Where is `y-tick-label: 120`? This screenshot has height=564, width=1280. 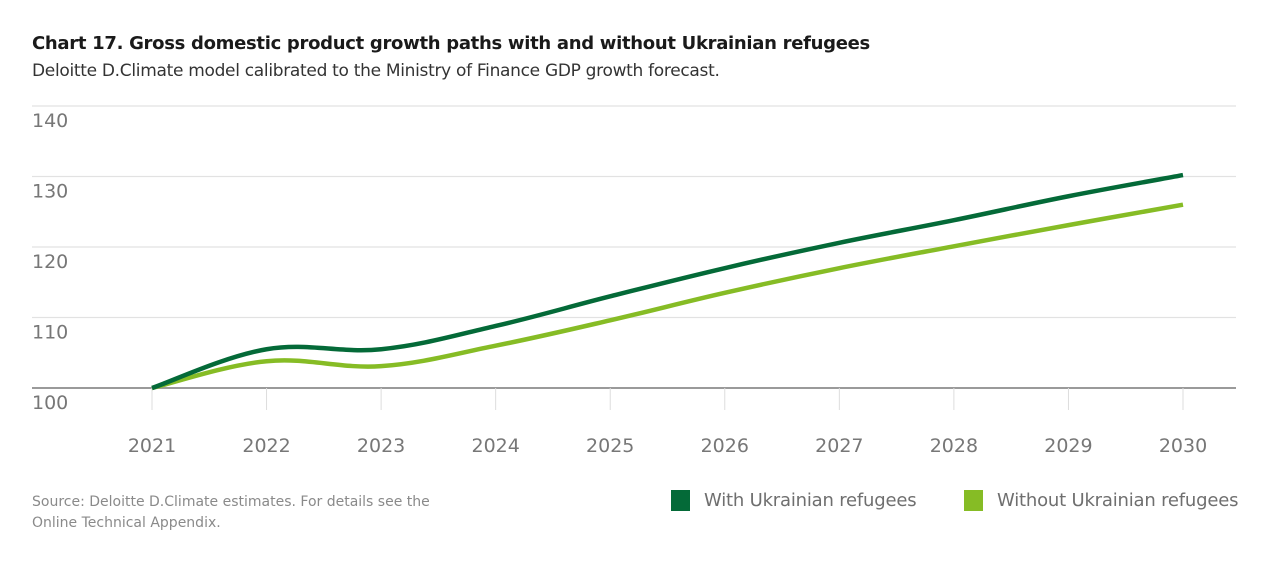
y-tick-label: 120 is located at coordinates (50, 262).